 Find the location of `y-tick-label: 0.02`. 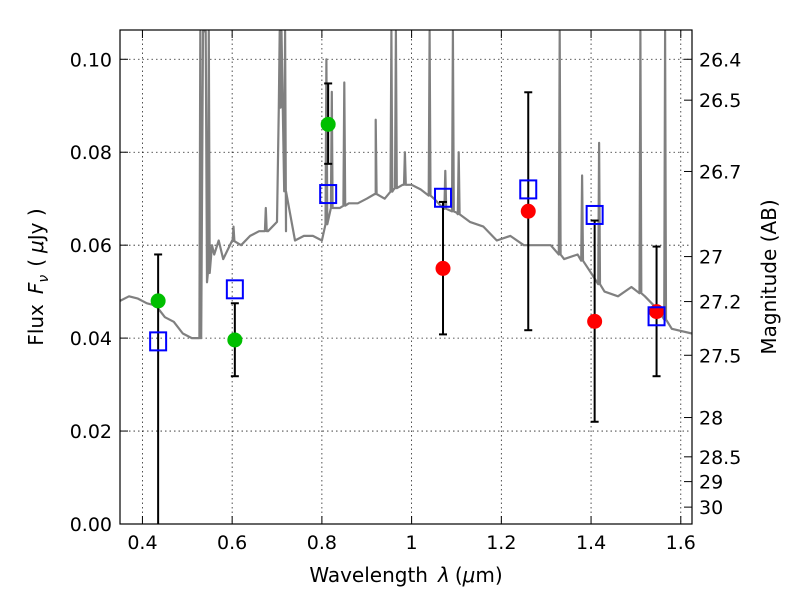

y-tick-label: 0.02 is located at coordinates (91, 432).